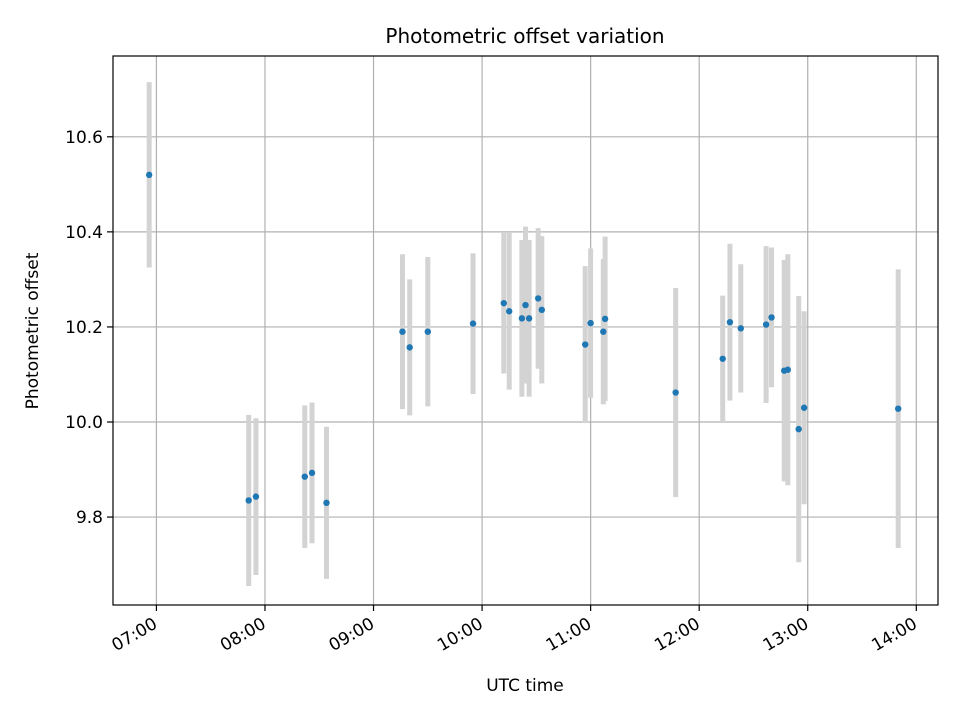 This screenshot has height=720, width=960. I want to click on y-tick-label: 10.6, so click(84, 138).